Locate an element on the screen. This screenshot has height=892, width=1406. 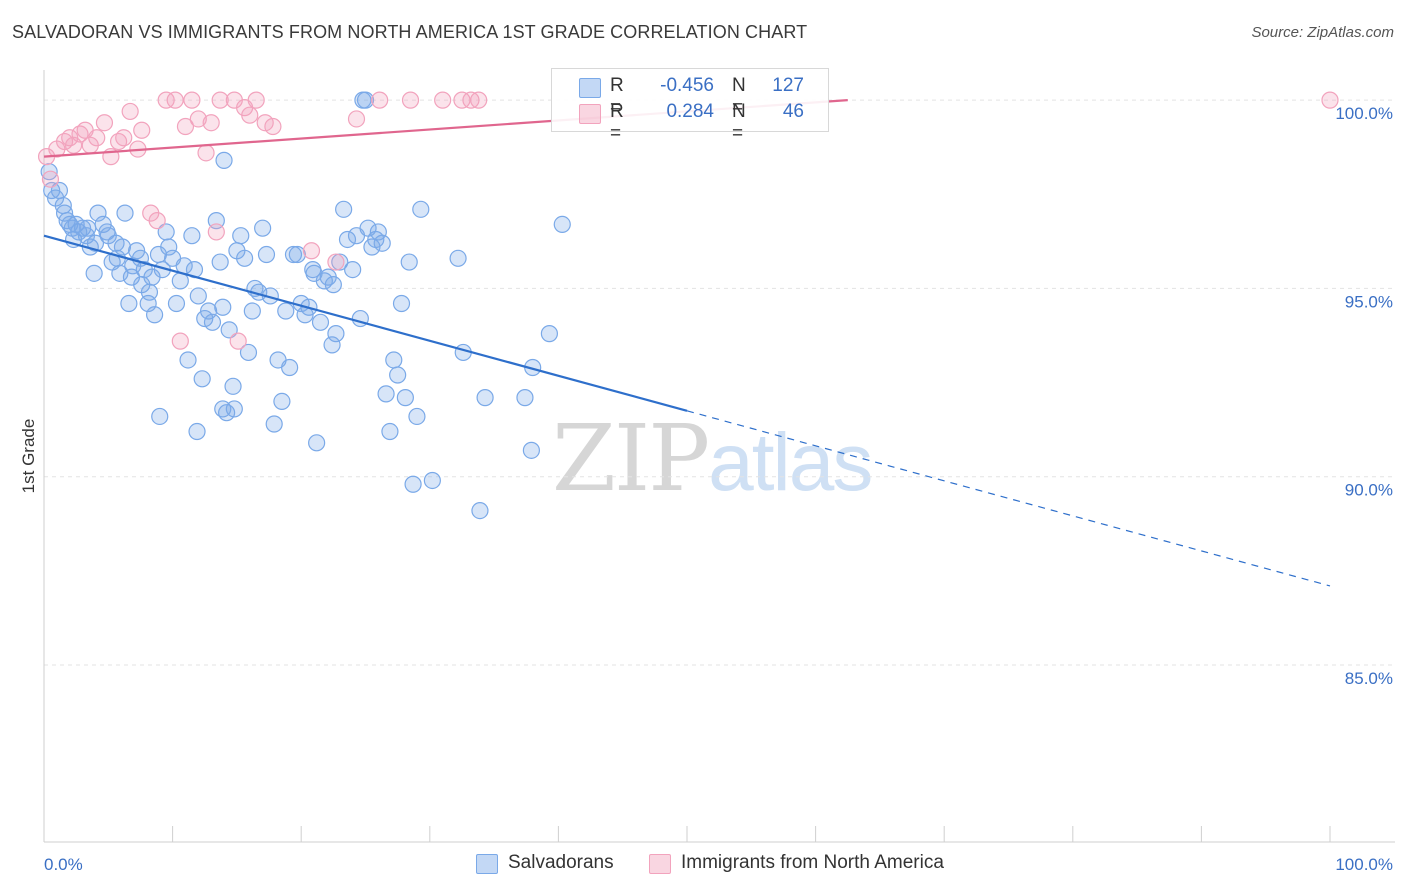
y-tick-label: 90.0% is located at coordinates (1369, 490).